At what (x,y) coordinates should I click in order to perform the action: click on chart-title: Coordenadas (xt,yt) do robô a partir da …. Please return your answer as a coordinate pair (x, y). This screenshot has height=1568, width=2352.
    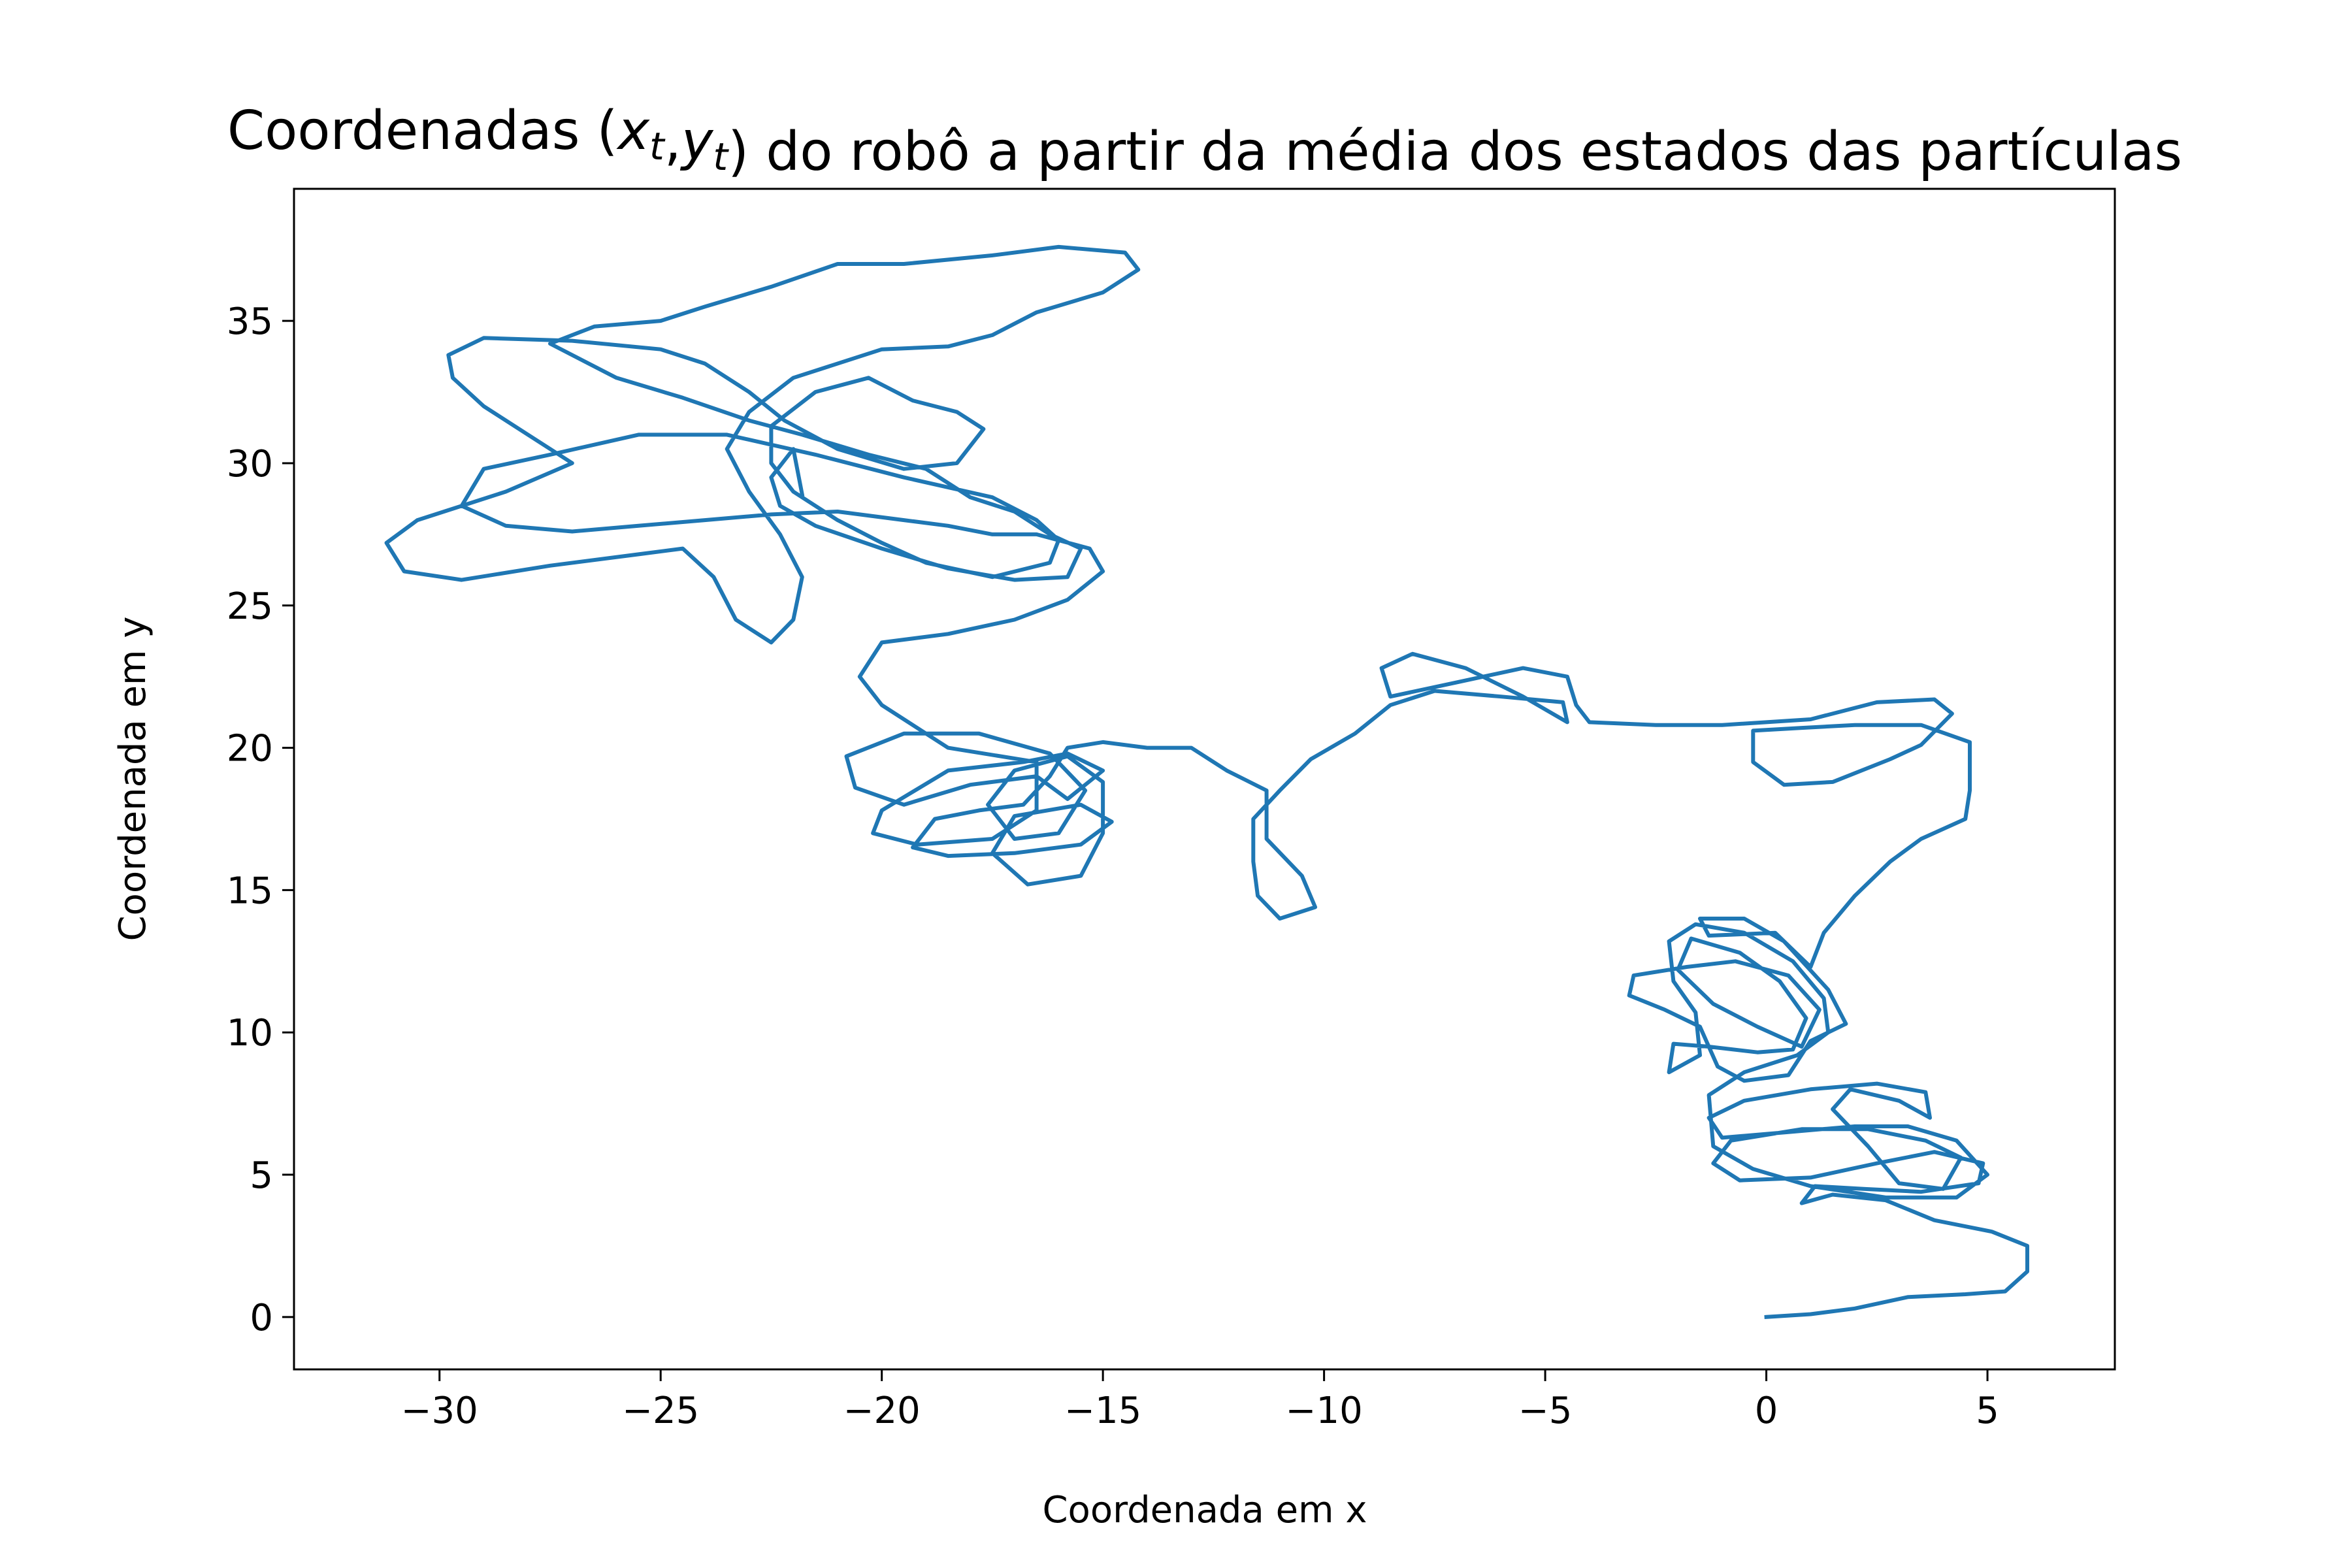
    Looking at the image, I should click on (1204, 141).